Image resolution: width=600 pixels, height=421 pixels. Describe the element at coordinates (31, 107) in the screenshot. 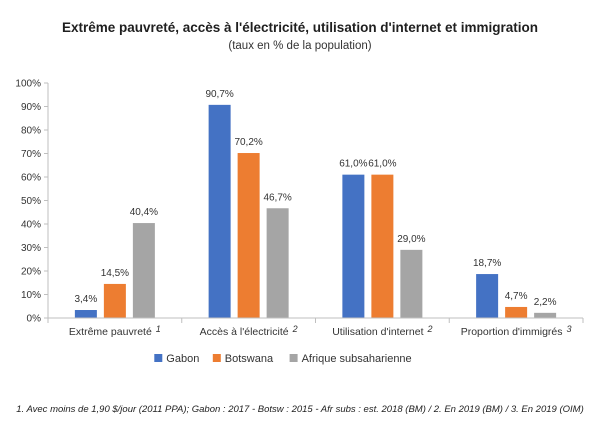

I see `y-tick-label: 90%` at that location.